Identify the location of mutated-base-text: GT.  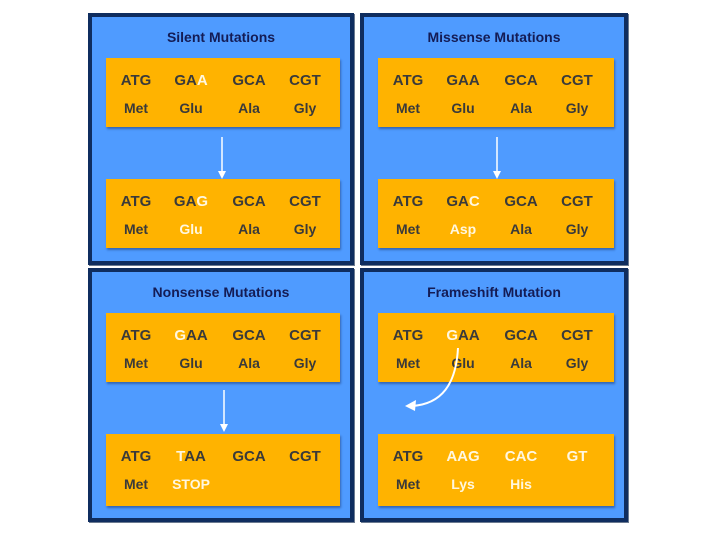
(577, 456).